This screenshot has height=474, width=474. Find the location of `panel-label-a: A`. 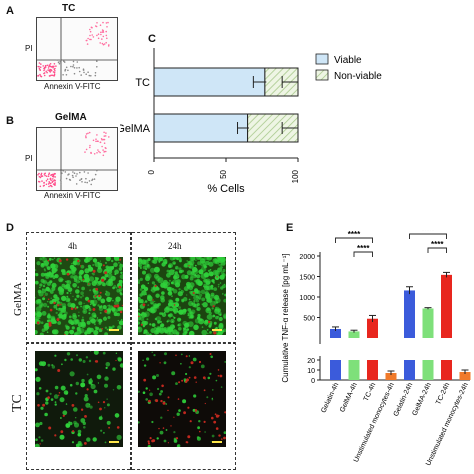

panel-label-a: A is located at coordinates (10, 11).